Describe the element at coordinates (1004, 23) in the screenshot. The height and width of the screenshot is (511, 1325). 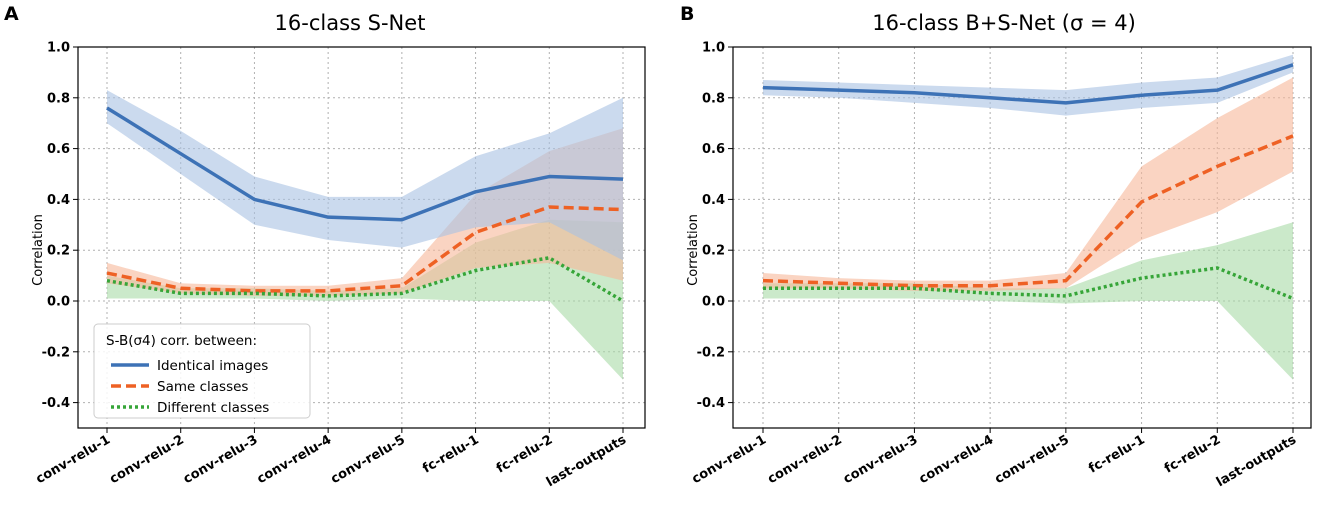
I see `panel-b-title: 16-class B+S-Net (σ = 4)` at that location.